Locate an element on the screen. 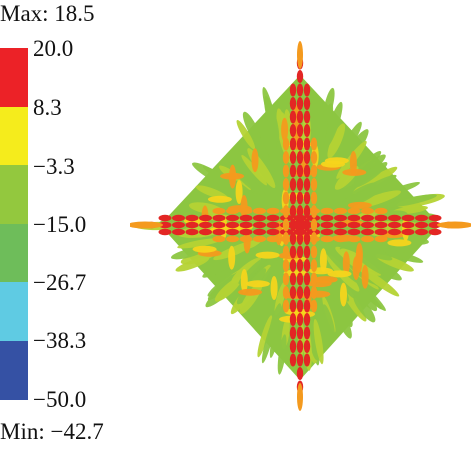  color-scale-bar is located at coordinates (14, 224).